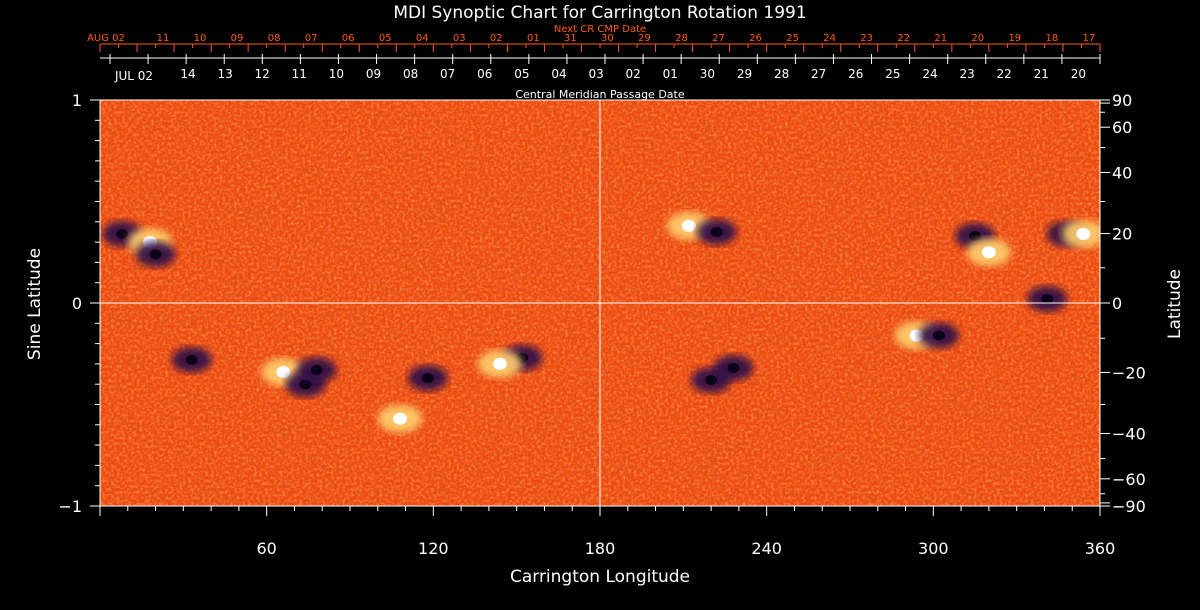 The width and height of the screenshot is (1200, 610). What do you see at coordinates (348, 38) in the screenshot?
I see `next-cr-tick-label: 06` at bounding box center [348, 38].